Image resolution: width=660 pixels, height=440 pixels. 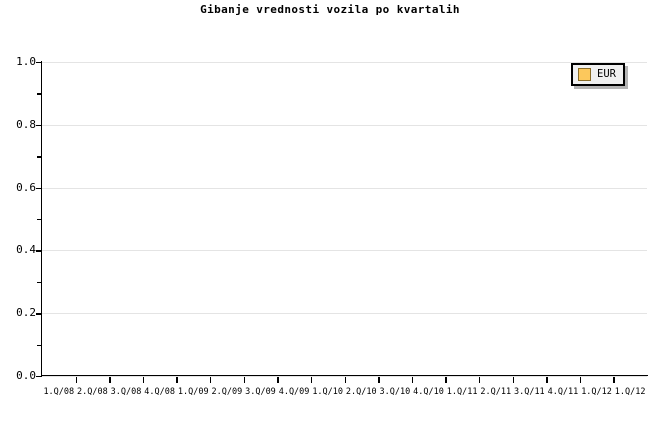 What do you see at coordinates (328, 392) in the screenshot?
I see `x-axis-tick-label: 1.Q/10` at bounding box center [328, 392].